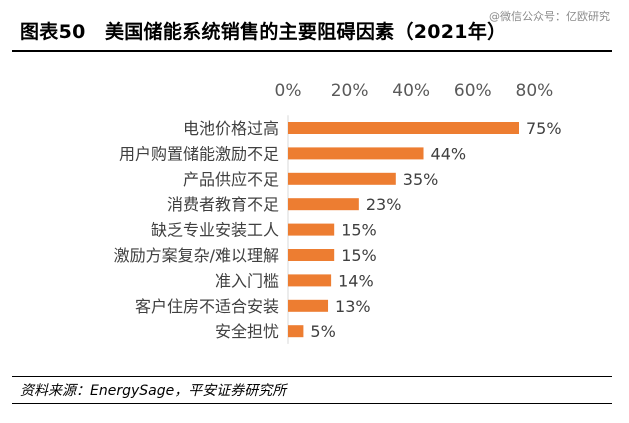 This screenshot has width=629, height=423. What do you see at coordinates (207, 306) in the screenshot?
I see `category-label: 客户住房不适合安装` at bounding box center [207, 306].